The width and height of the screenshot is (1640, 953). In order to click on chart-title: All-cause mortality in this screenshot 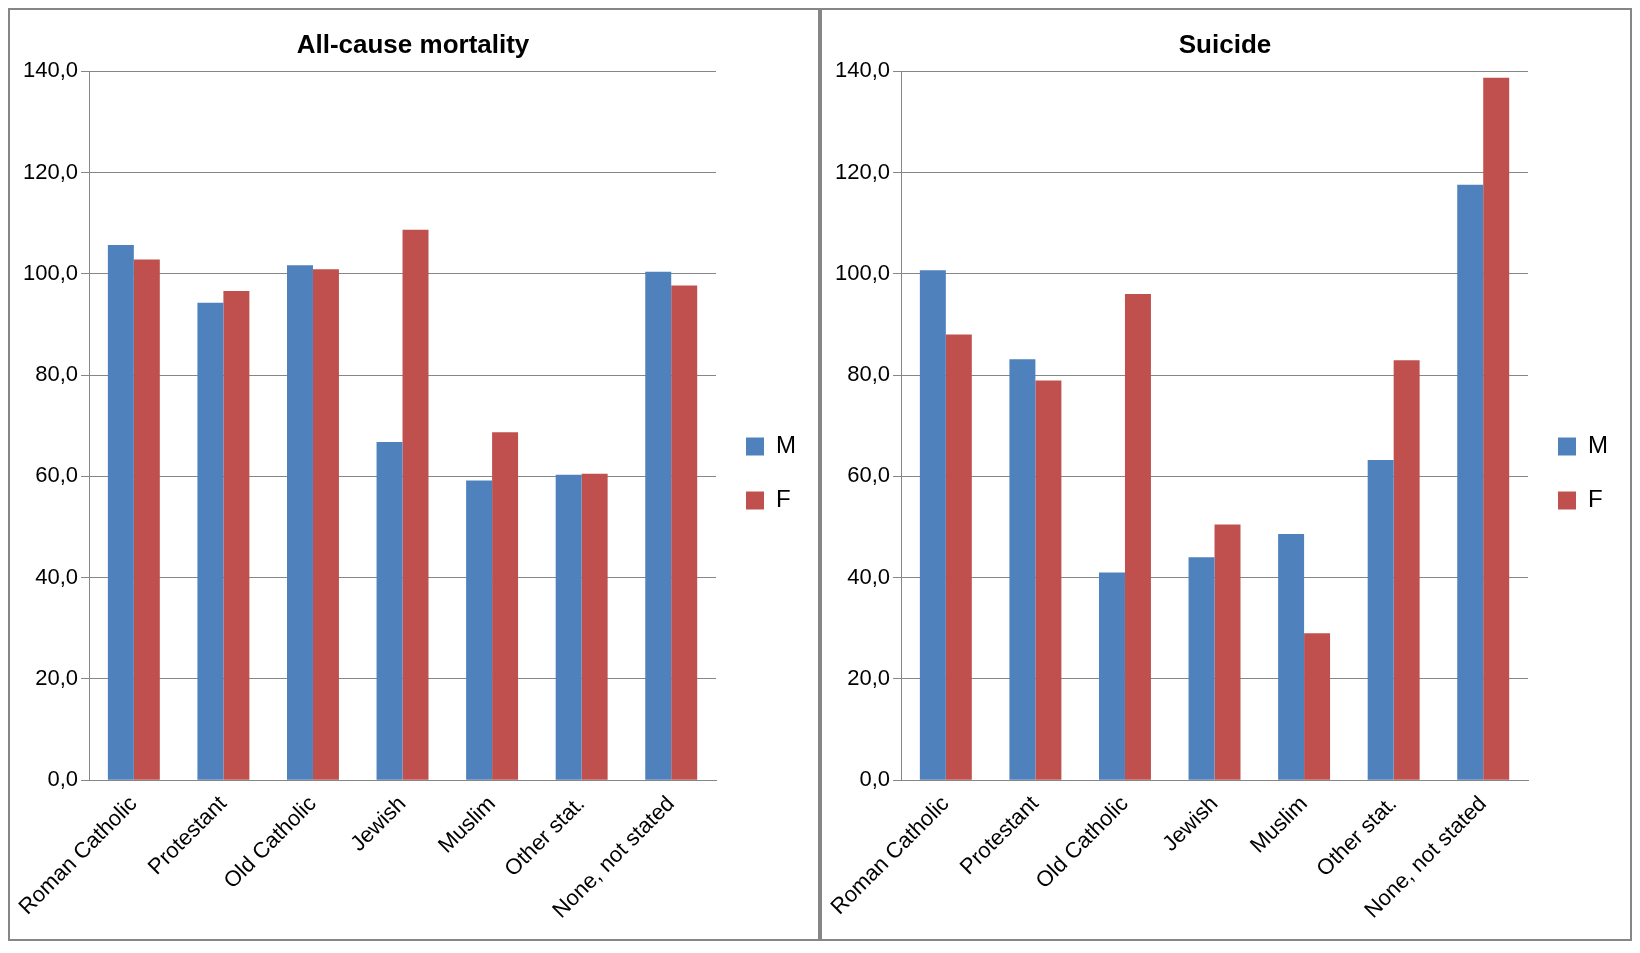, I will do `click(413, 43)`.